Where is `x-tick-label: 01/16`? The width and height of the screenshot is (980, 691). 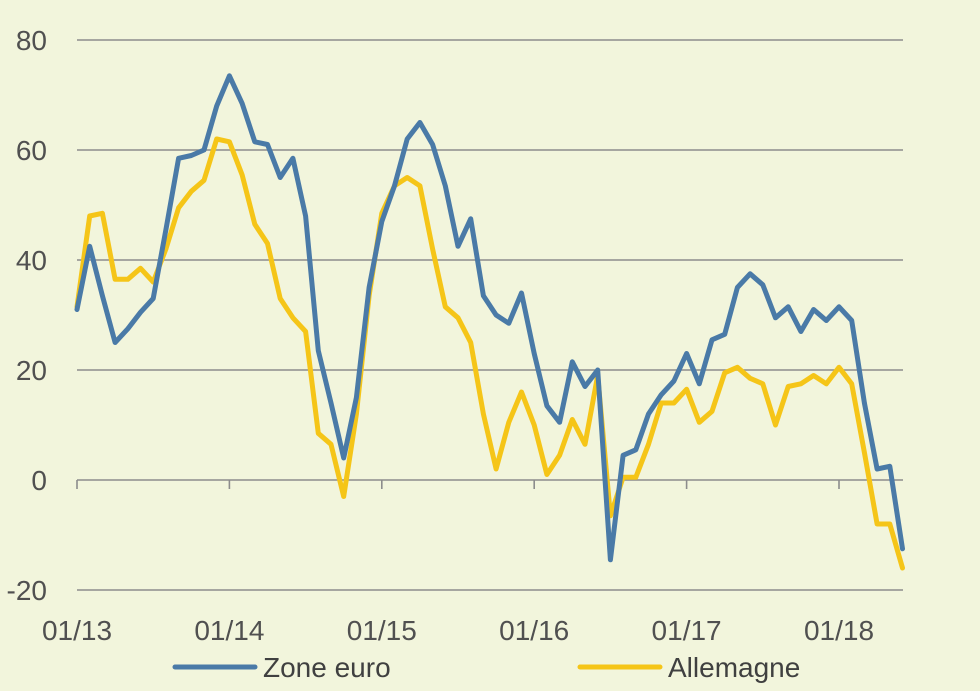 x-tick-label: 01/16 is located at coordinates (534, 630).